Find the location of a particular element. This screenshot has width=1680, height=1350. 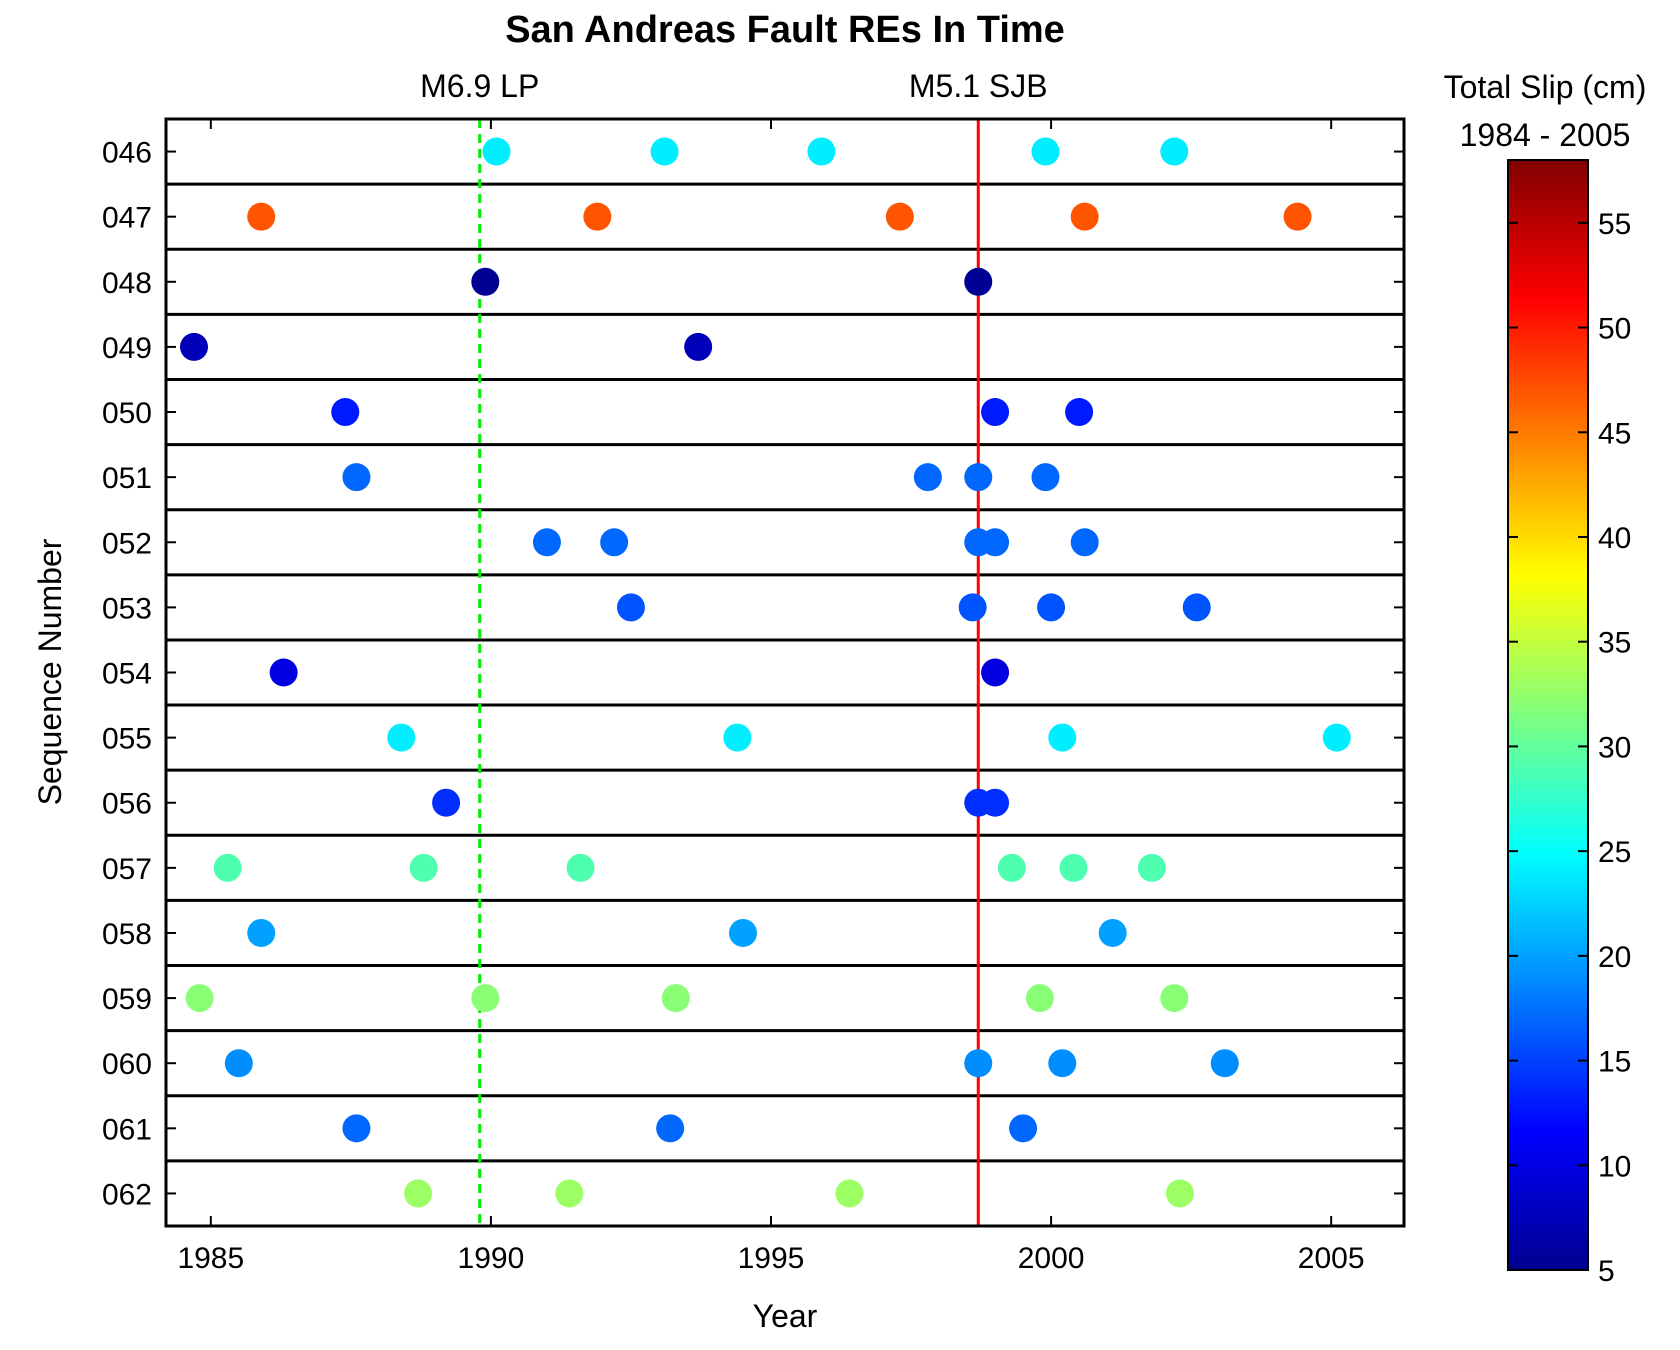

colorbar-tick-label: 5 is located at coordinates (1606, 1271).